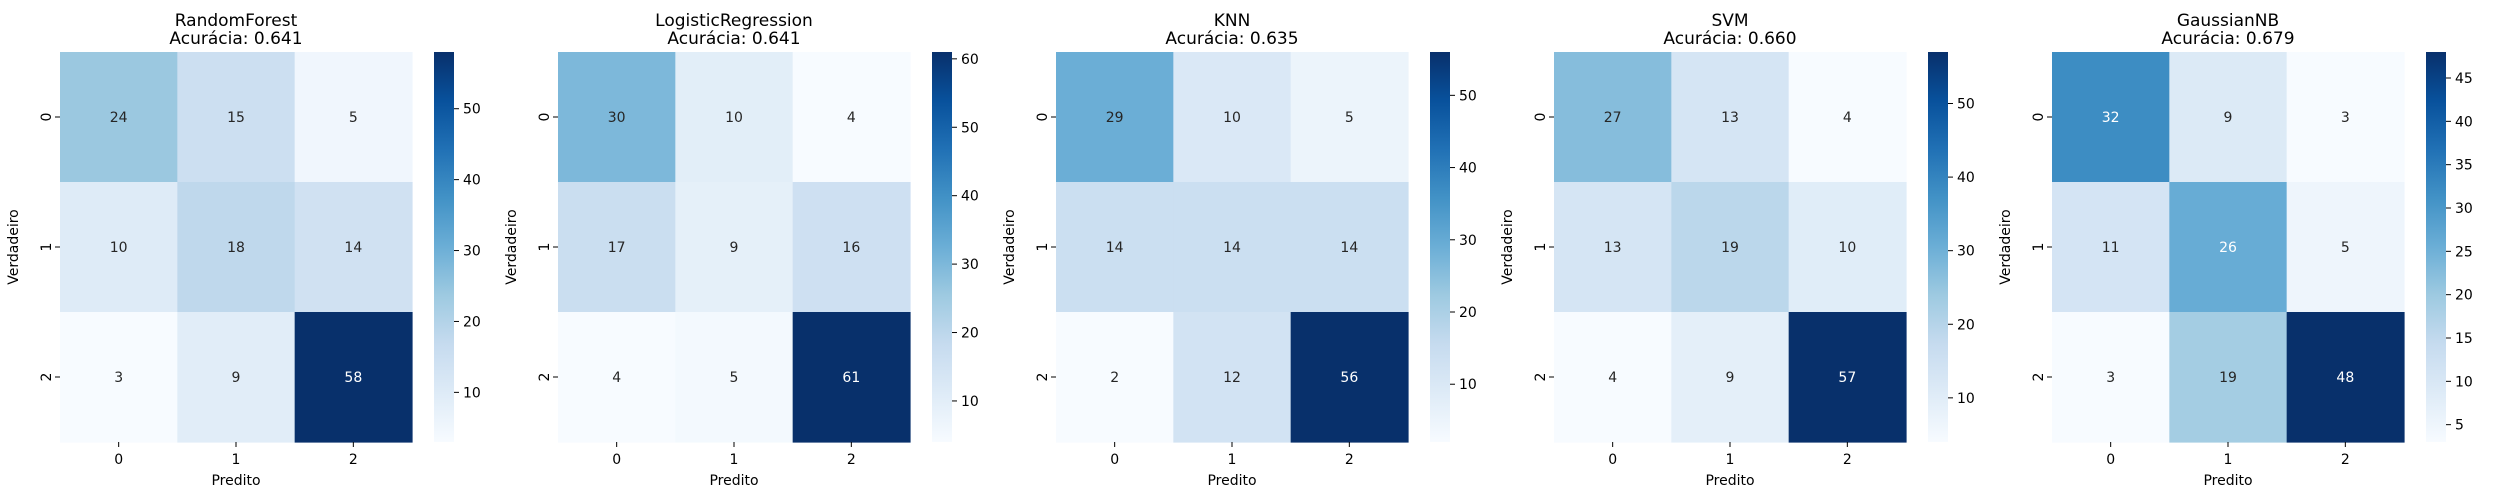 The height and width of the screenshot is (500, 2500). Describe the element at coordinates (236, 248) in the screenshot. I see `cell-value: 18` at that location.